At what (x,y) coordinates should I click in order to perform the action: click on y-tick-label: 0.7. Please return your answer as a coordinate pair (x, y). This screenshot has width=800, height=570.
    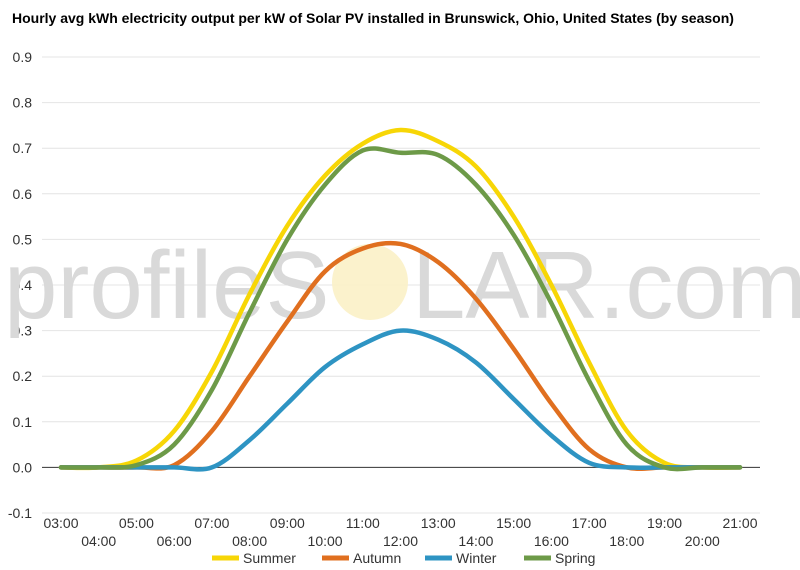
    Looking at the image, I should click on (23, 148).